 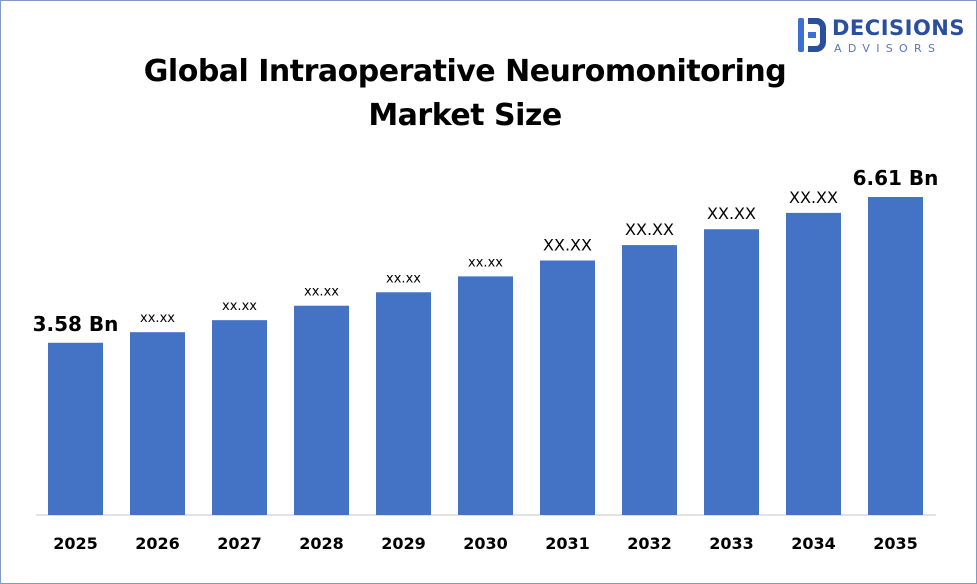 I want to click on x-tick-label-2030: 2030, so click(x=485, y=543).